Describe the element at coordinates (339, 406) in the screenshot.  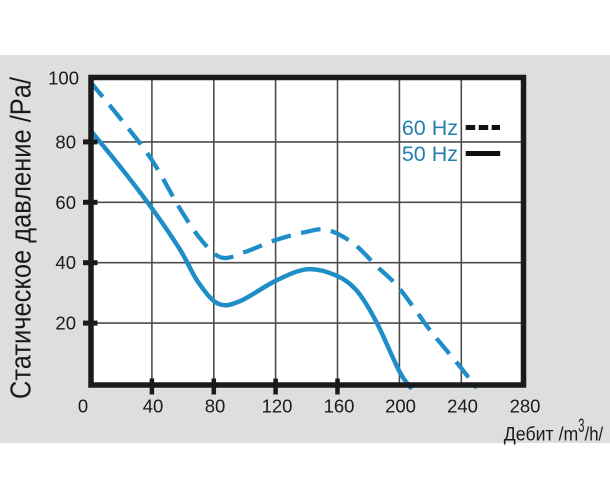
I see `svg-text: 160` at that location.